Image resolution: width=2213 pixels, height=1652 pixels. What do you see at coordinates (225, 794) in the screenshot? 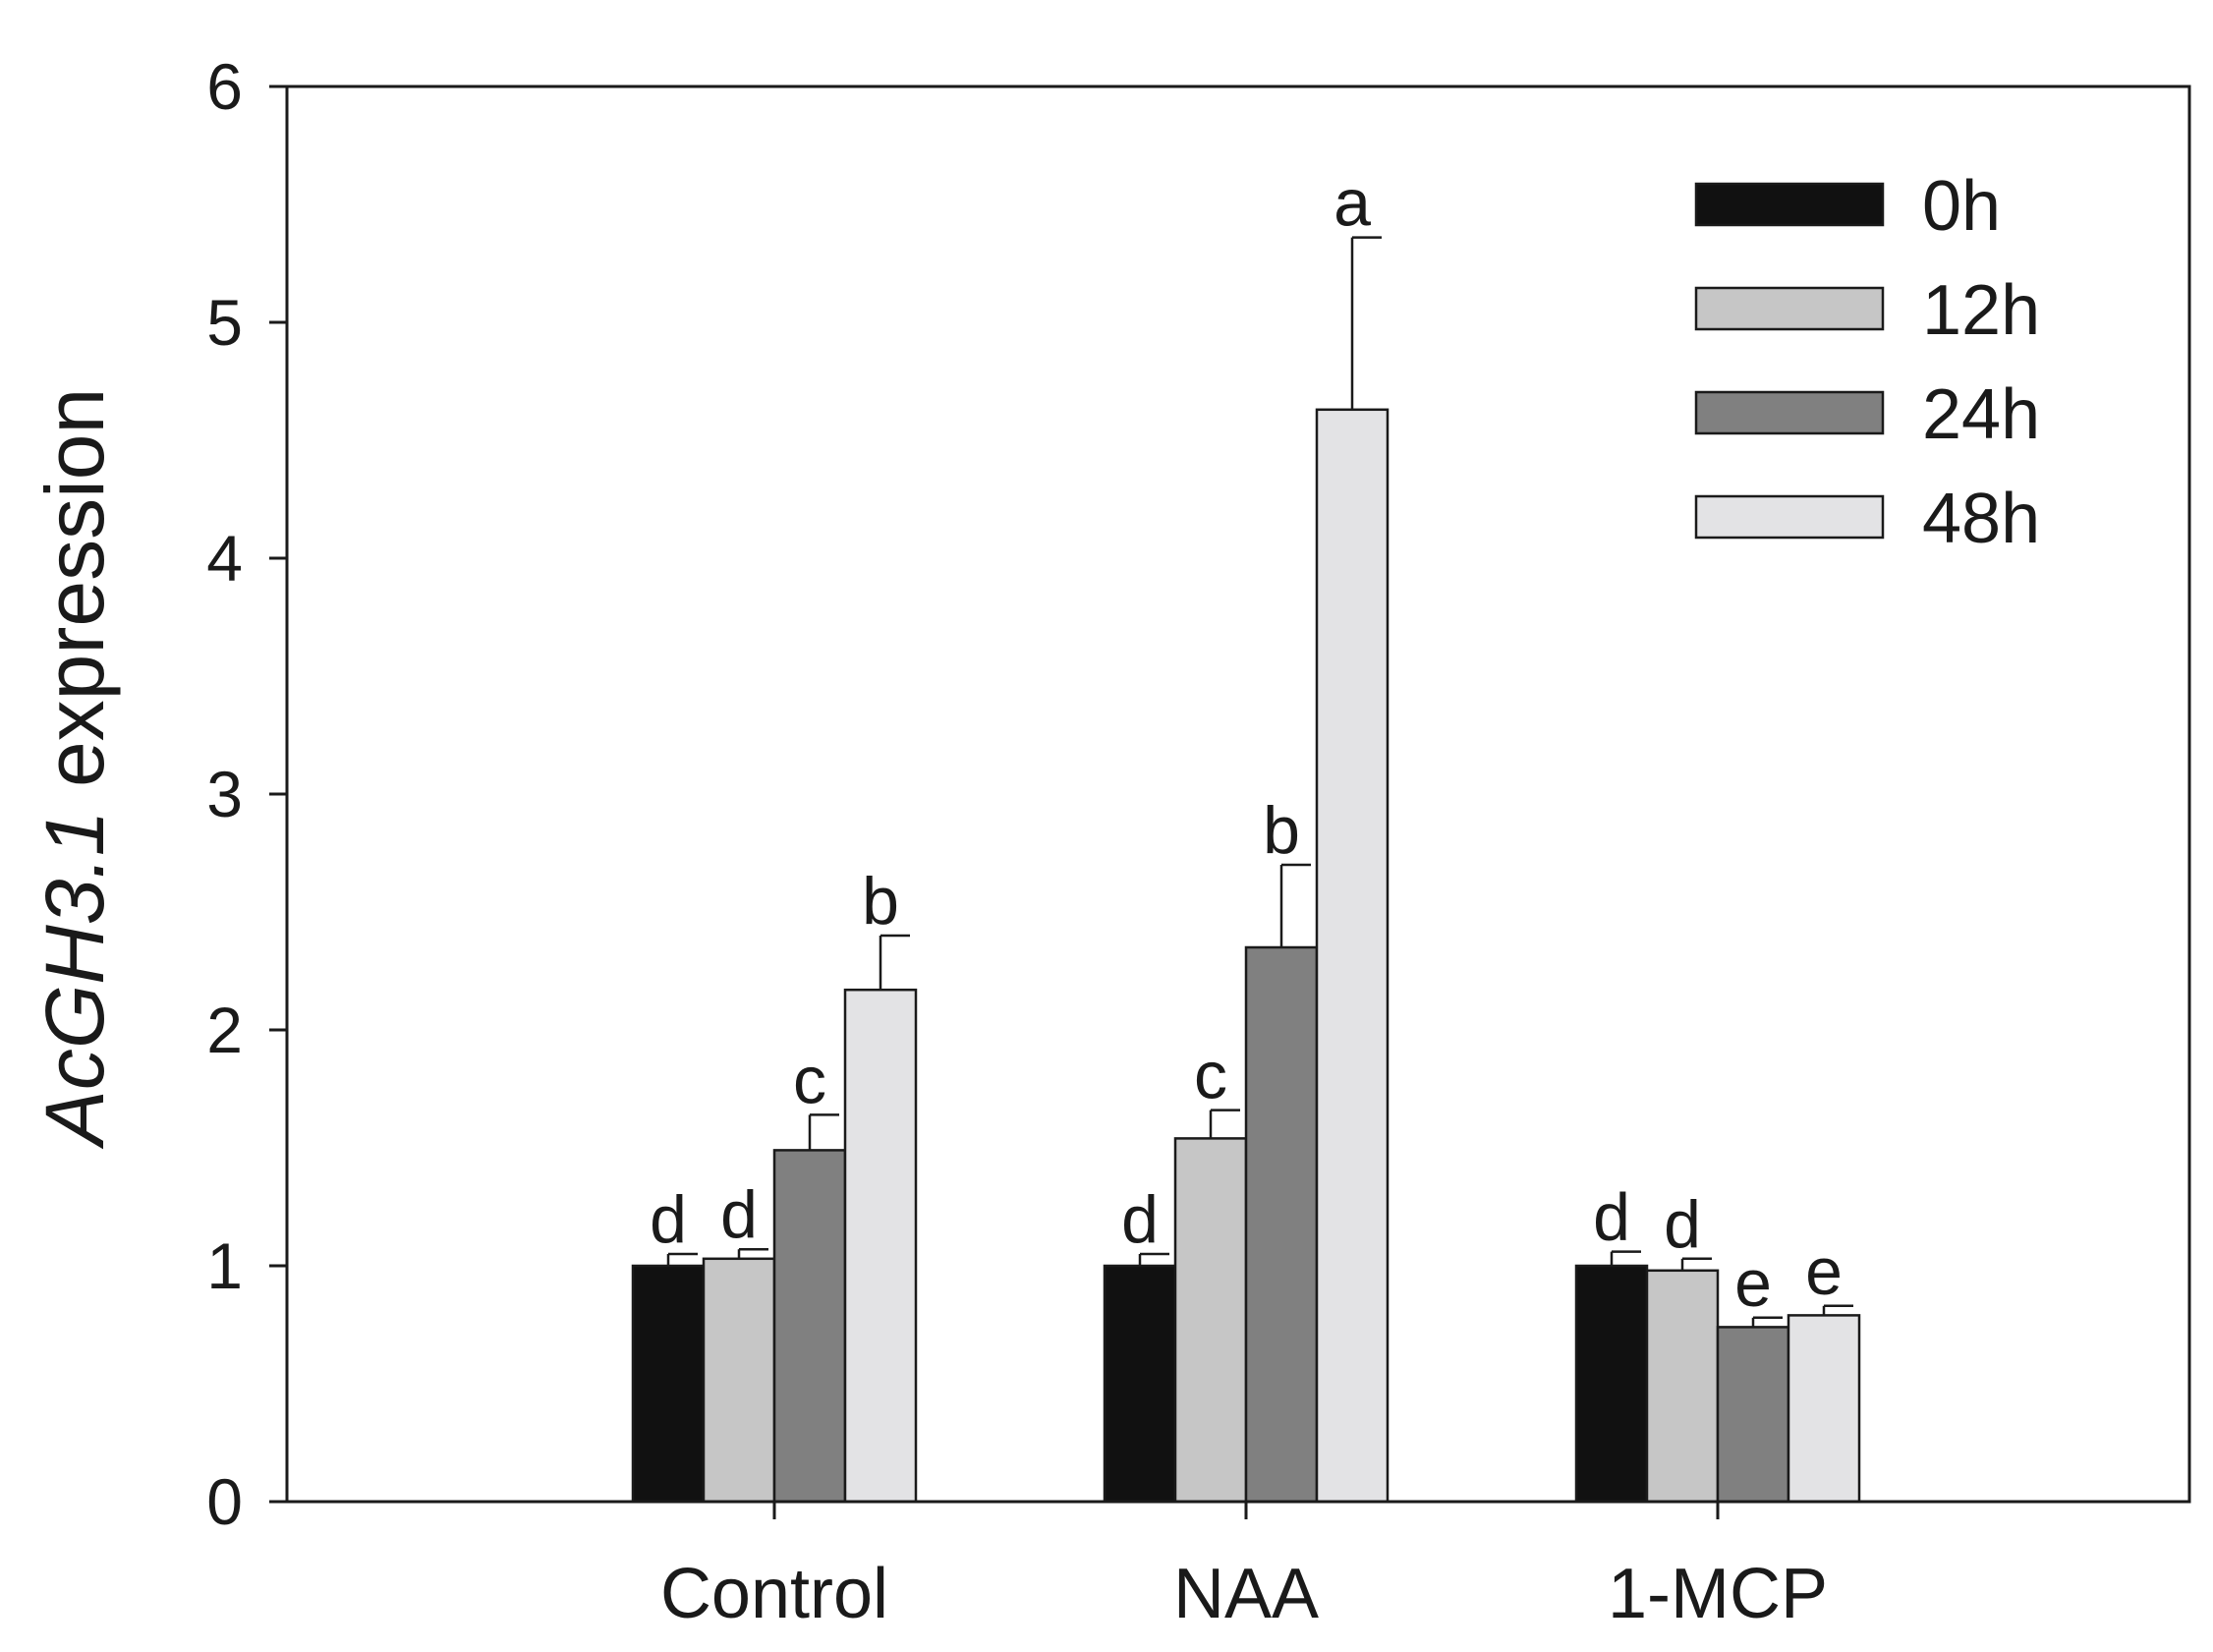
I see `y-tick-label: 3` at bounding box center [225, 794].